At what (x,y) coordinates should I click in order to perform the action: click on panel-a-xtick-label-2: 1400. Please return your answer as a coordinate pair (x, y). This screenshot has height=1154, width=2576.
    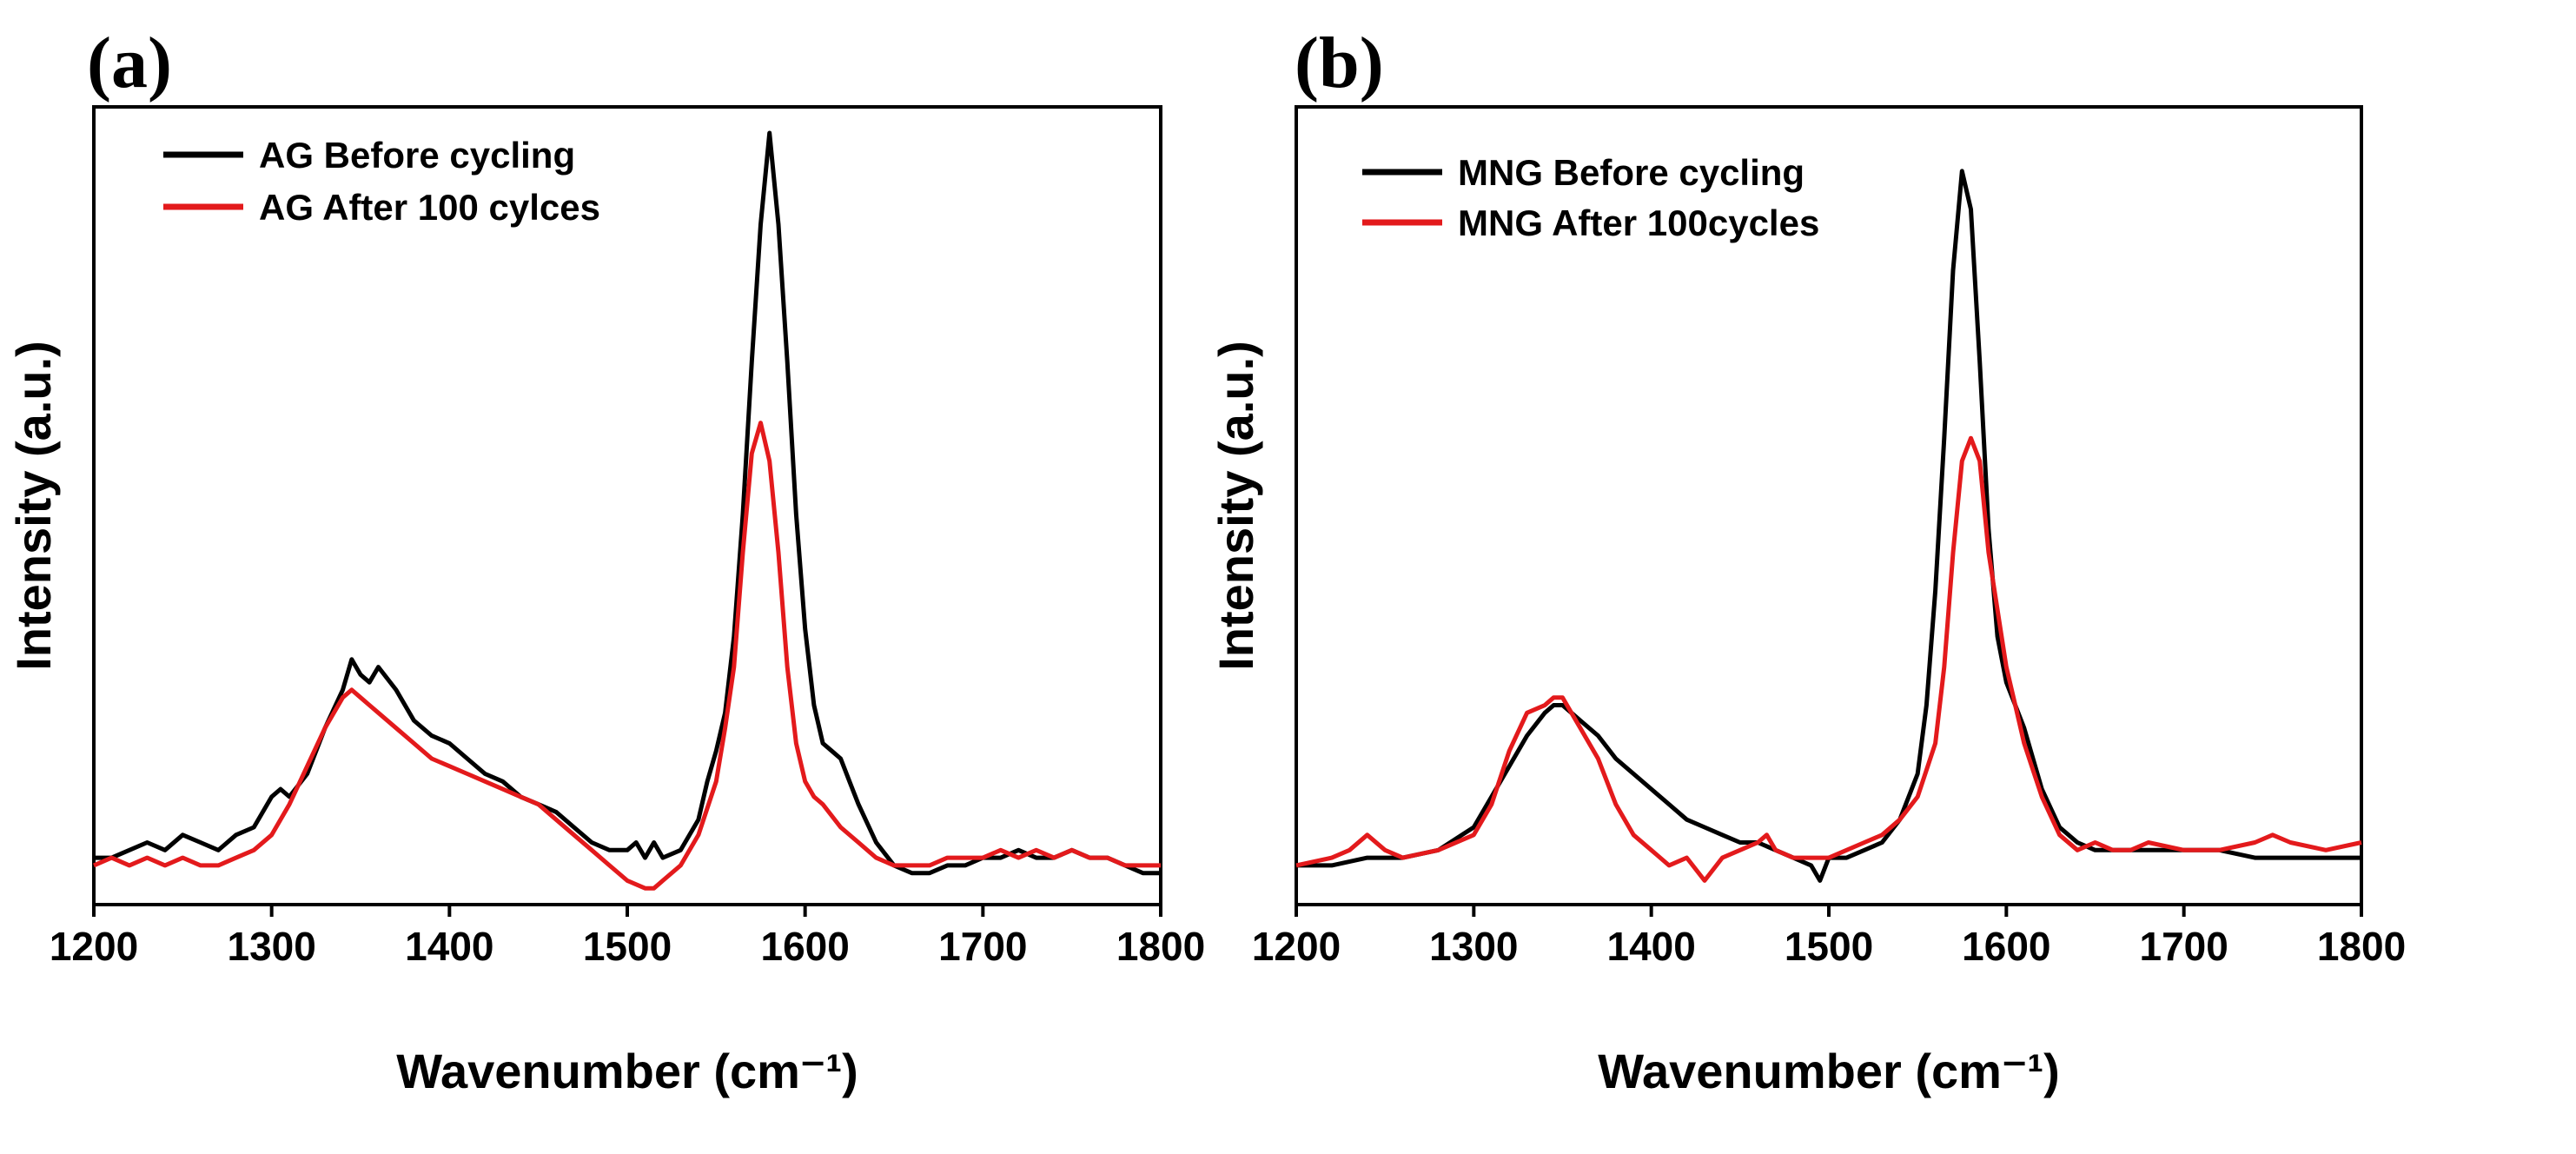
    Looking at the image, I should click on (449, 947).